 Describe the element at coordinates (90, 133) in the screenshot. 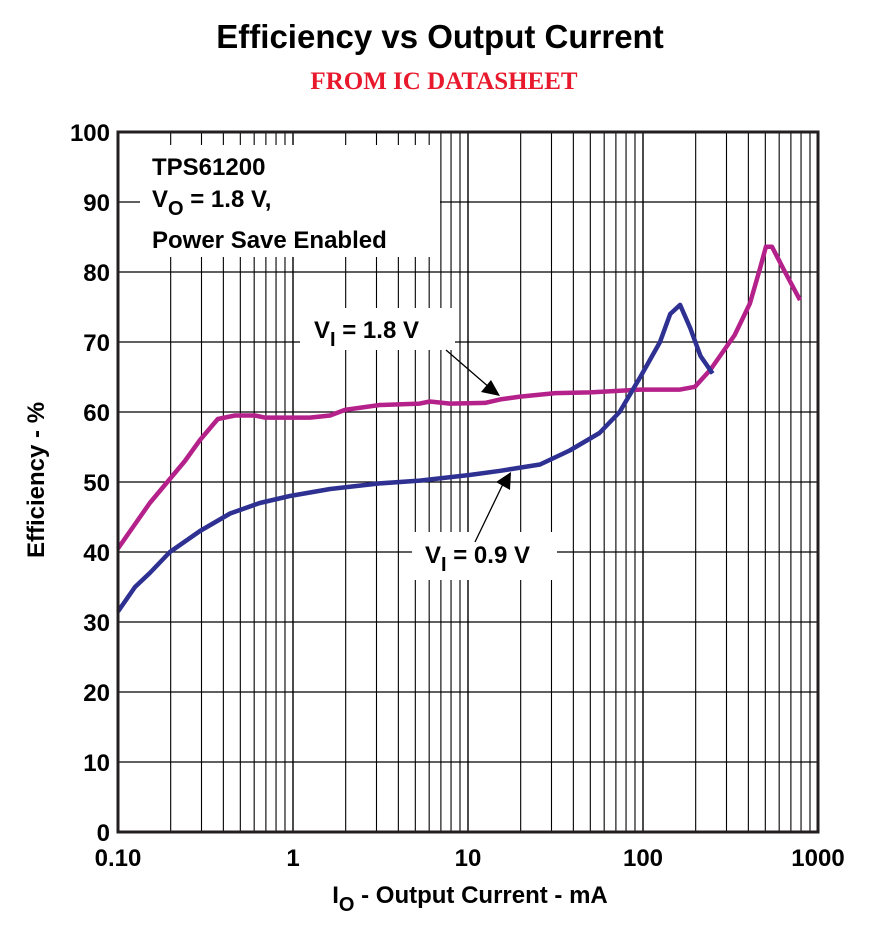

I see `y-tick-label: 100` at that location.